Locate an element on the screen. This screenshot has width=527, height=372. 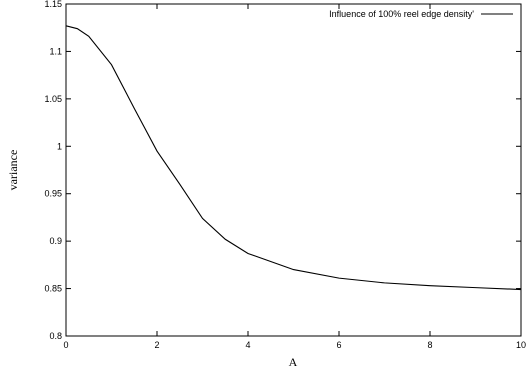
y-tick-label: 0.95 is located at coordinates (53, 194).